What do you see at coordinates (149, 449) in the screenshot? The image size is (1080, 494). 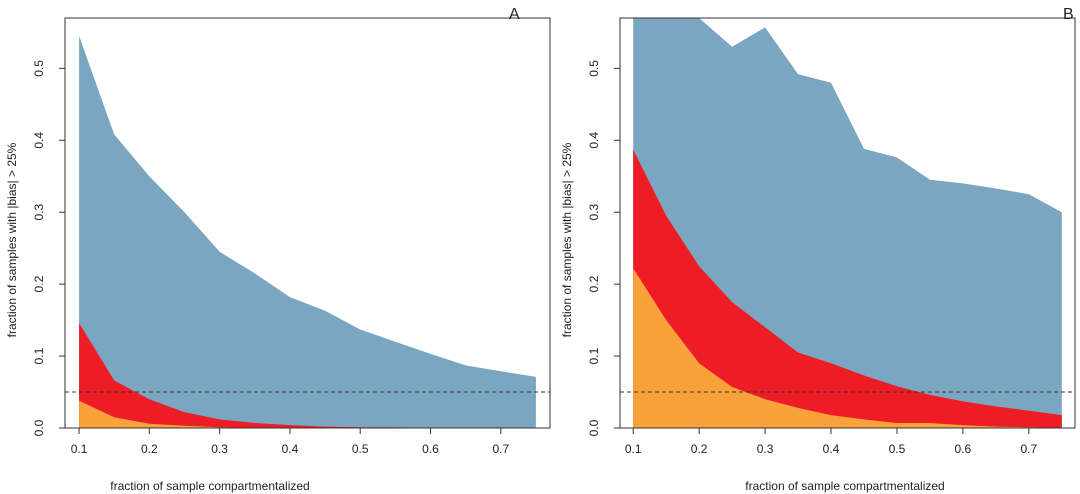 I see `panel-a-x-tick-label: 0.2` at bounding box center [149, 449].